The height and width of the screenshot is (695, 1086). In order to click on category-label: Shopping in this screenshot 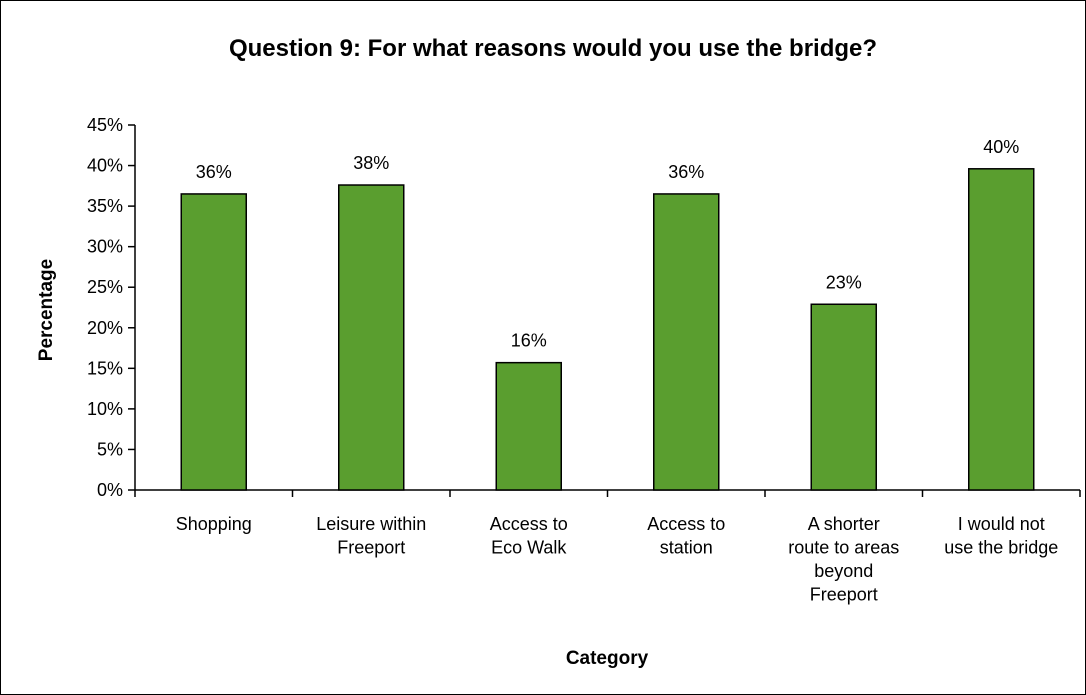, I will do `click(214, 524)`.